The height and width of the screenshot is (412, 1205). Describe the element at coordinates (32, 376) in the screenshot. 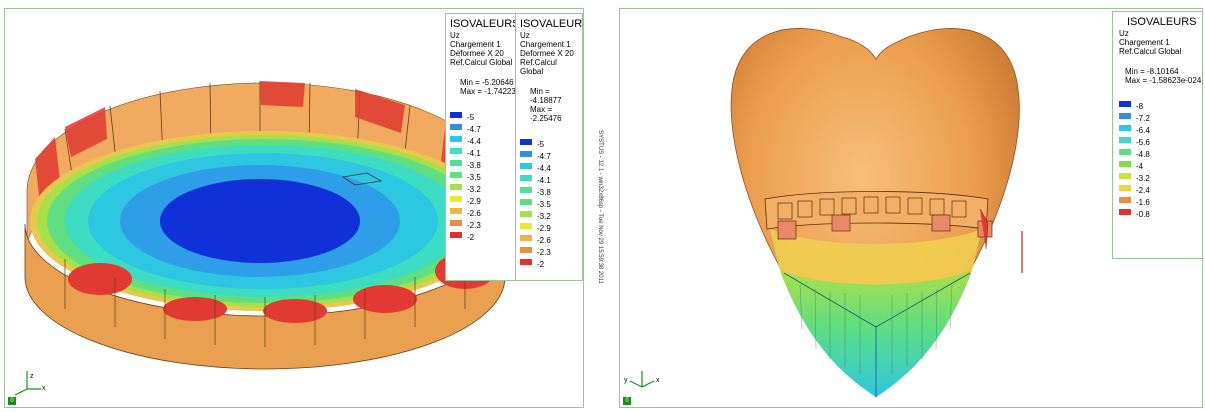

I see `axis-z-label: z` at that location.